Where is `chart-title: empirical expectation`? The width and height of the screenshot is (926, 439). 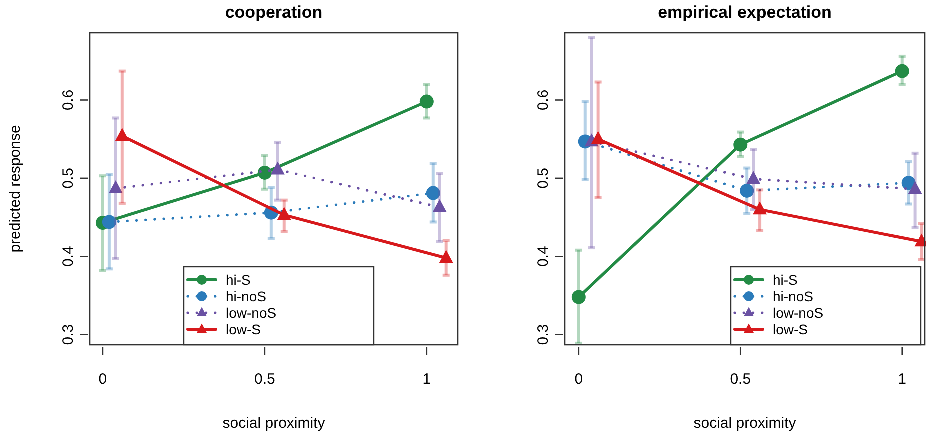 chart-title: empirical expectation is located at coordinates (745, 12).